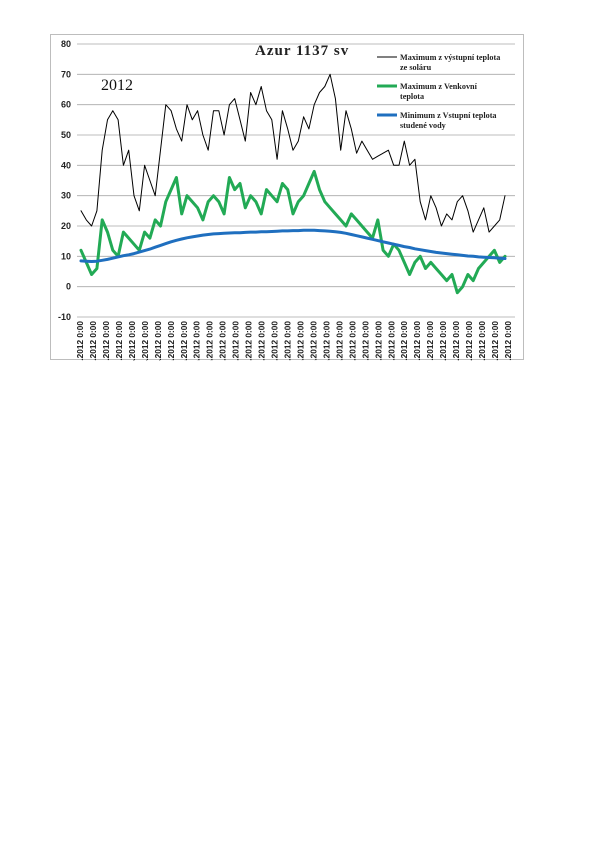 The image size is (595, 842). What do you see at coordinates (106, 341) in the screenshot?
I see `x-tick-label: 19.3.2012 0:00` at bounding box center [106, 341].